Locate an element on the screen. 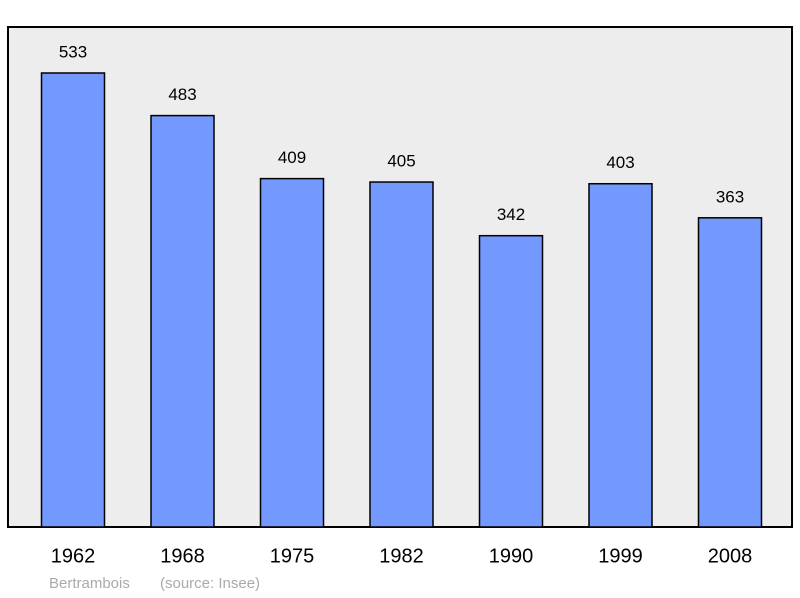 This screenshot has height=598, width=800. value-label: 403 is located at coordinates (620, 162).